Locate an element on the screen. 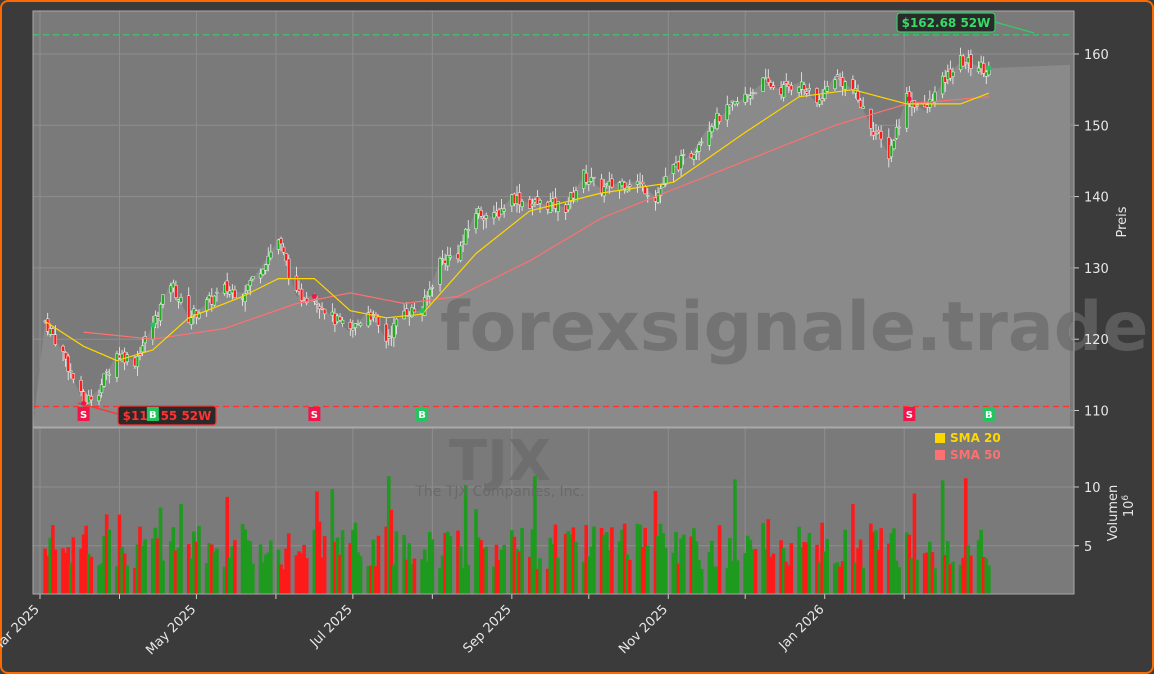  x-tick-label: Mar 2025 is located at coordinates (21, 629).